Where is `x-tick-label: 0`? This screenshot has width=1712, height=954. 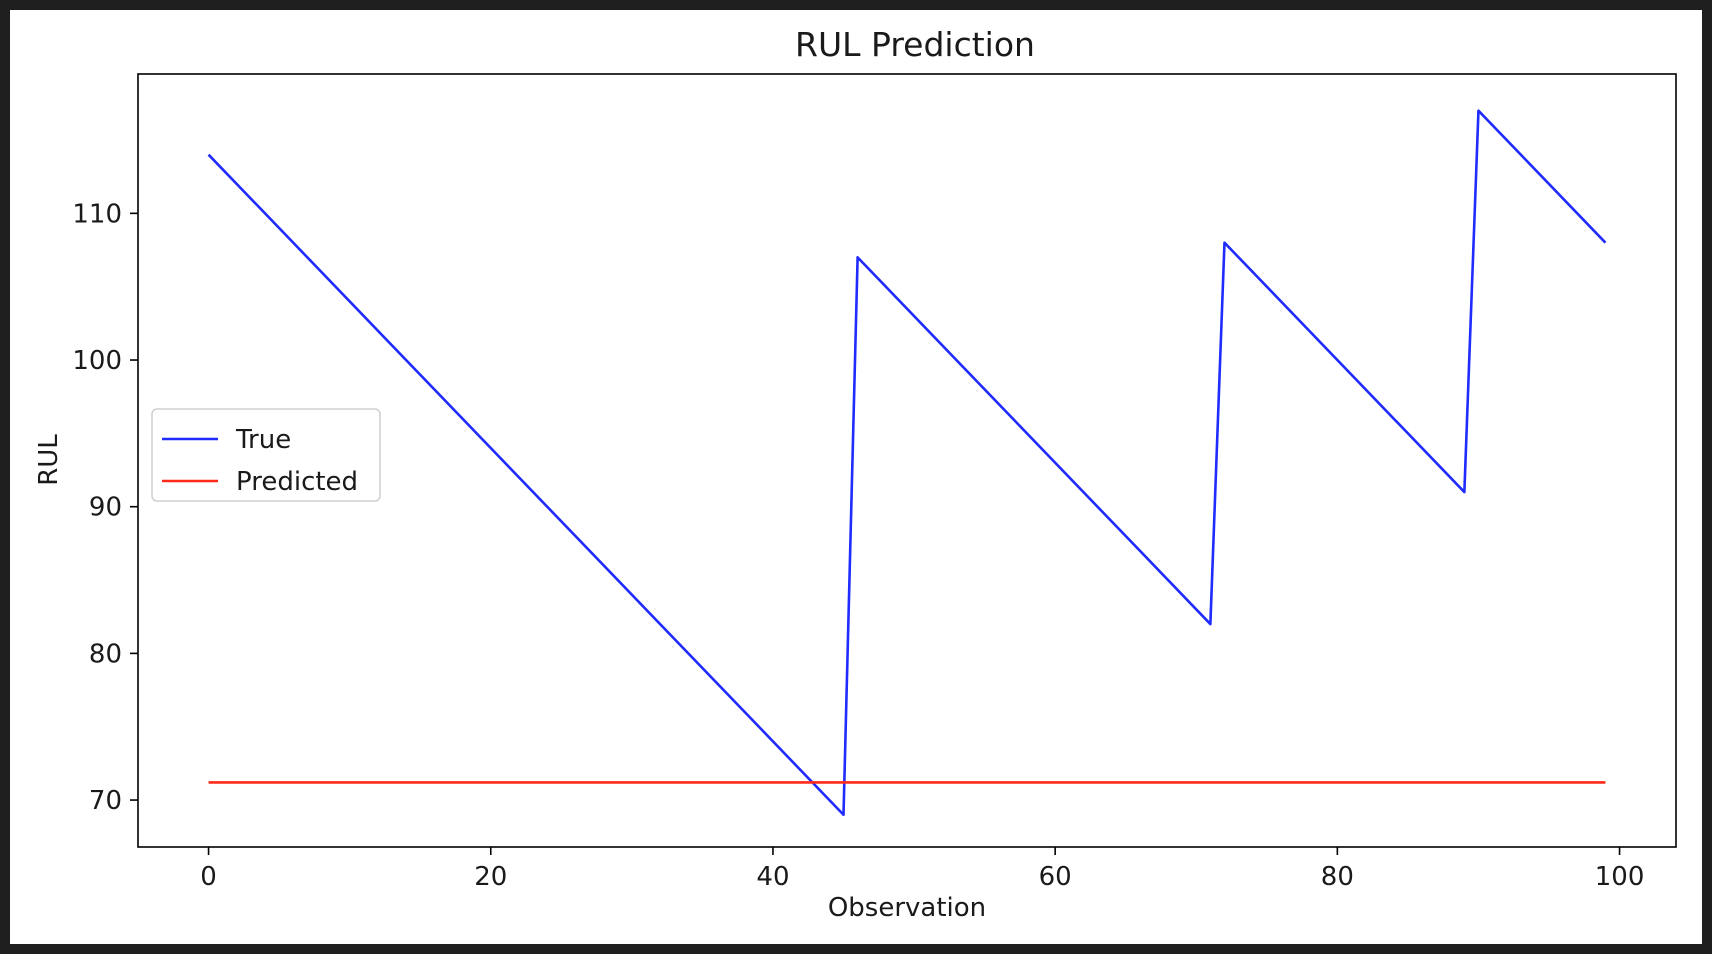
x-tick-label: 0 is located at coordinates (208, 877).